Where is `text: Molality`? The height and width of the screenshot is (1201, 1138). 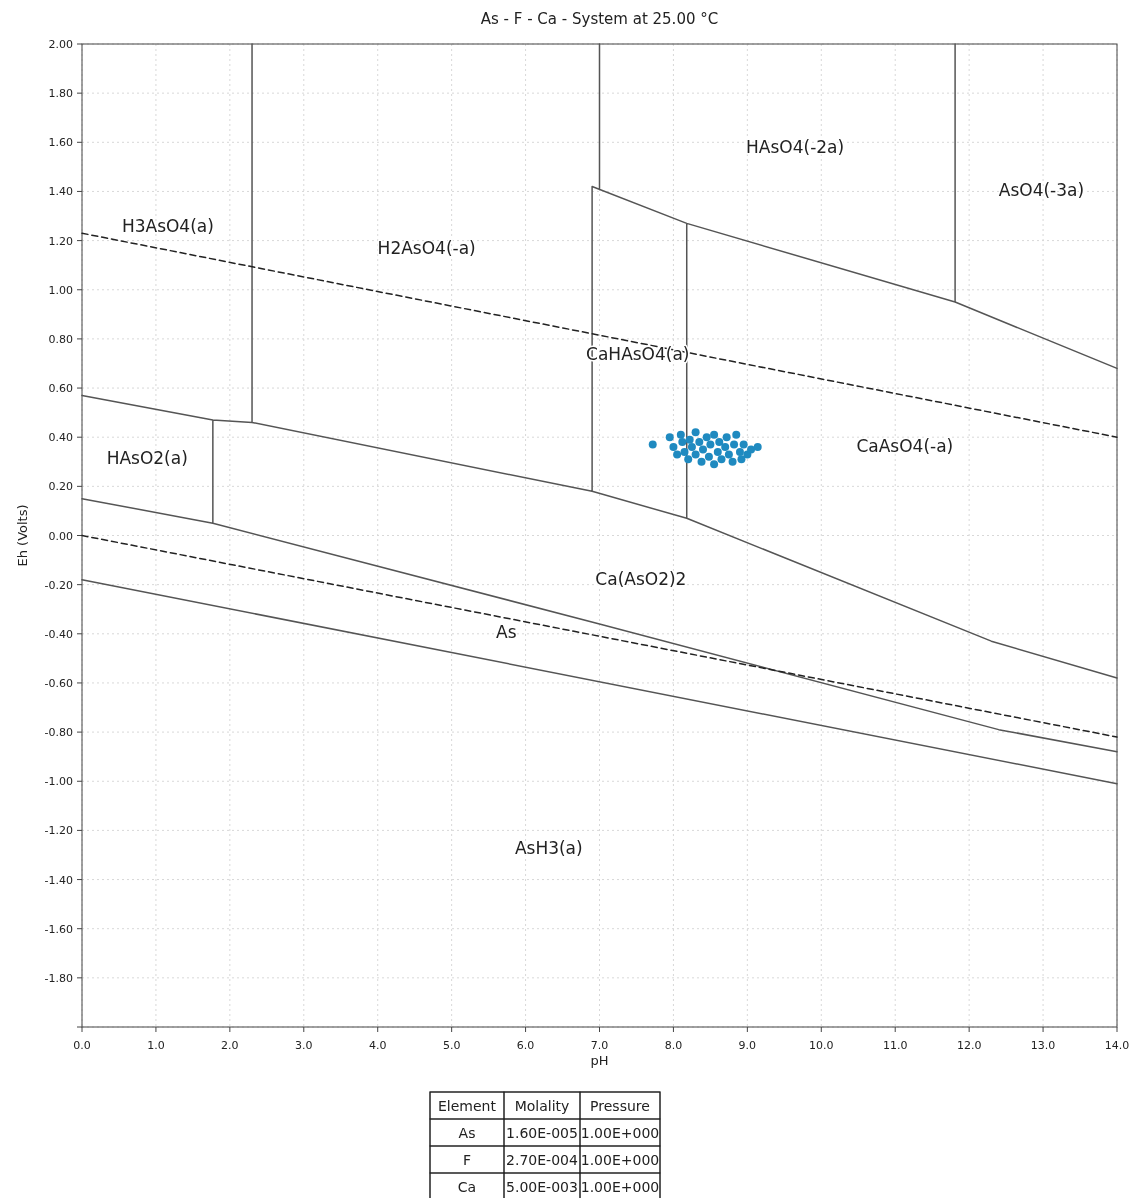
text: Molality is located at coordinates (542, 1106).